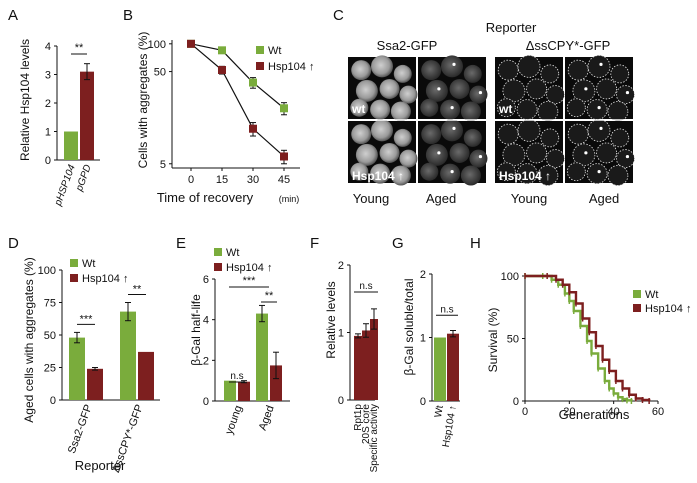 The height and width of the screenshot is (483, 697). What do you see at coordinates (25, 100) in the screenshot?
I see `chart-a-ylabel: Relative Hsp104 levels` at bounding box center [25, 100].